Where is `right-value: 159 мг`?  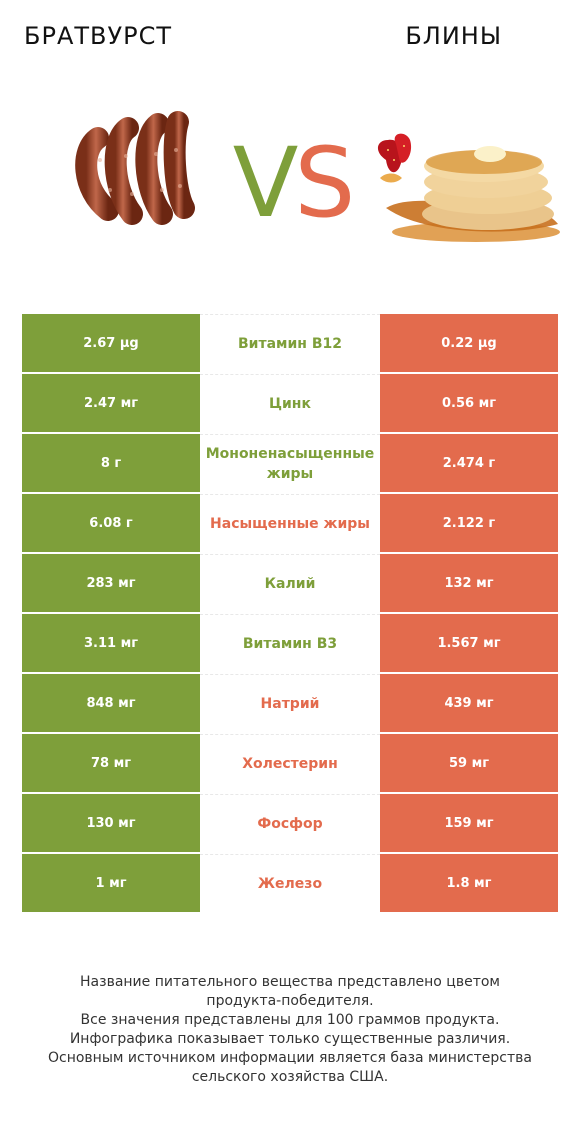 right-value: 159 мг is located at coordinates (469, 823).